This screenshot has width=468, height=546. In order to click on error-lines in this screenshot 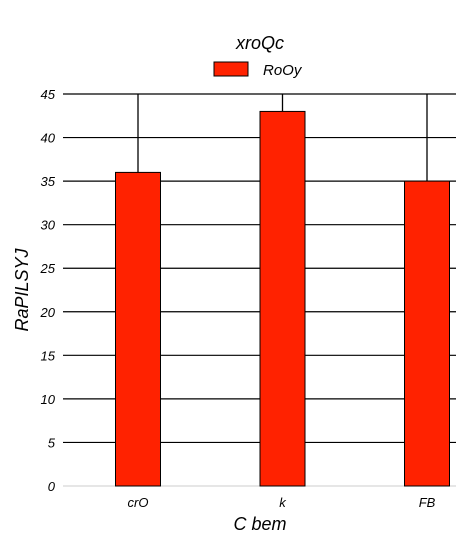, I will do `click(282, 138)`.